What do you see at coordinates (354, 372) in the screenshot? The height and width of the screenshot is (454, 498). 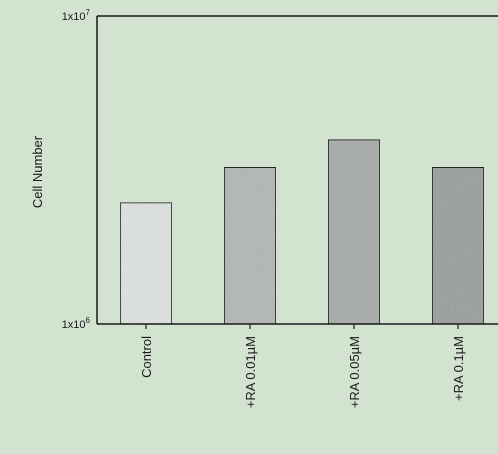 I see `category-label-2: +RA 0.05µM` at bounding box center [354, 372].